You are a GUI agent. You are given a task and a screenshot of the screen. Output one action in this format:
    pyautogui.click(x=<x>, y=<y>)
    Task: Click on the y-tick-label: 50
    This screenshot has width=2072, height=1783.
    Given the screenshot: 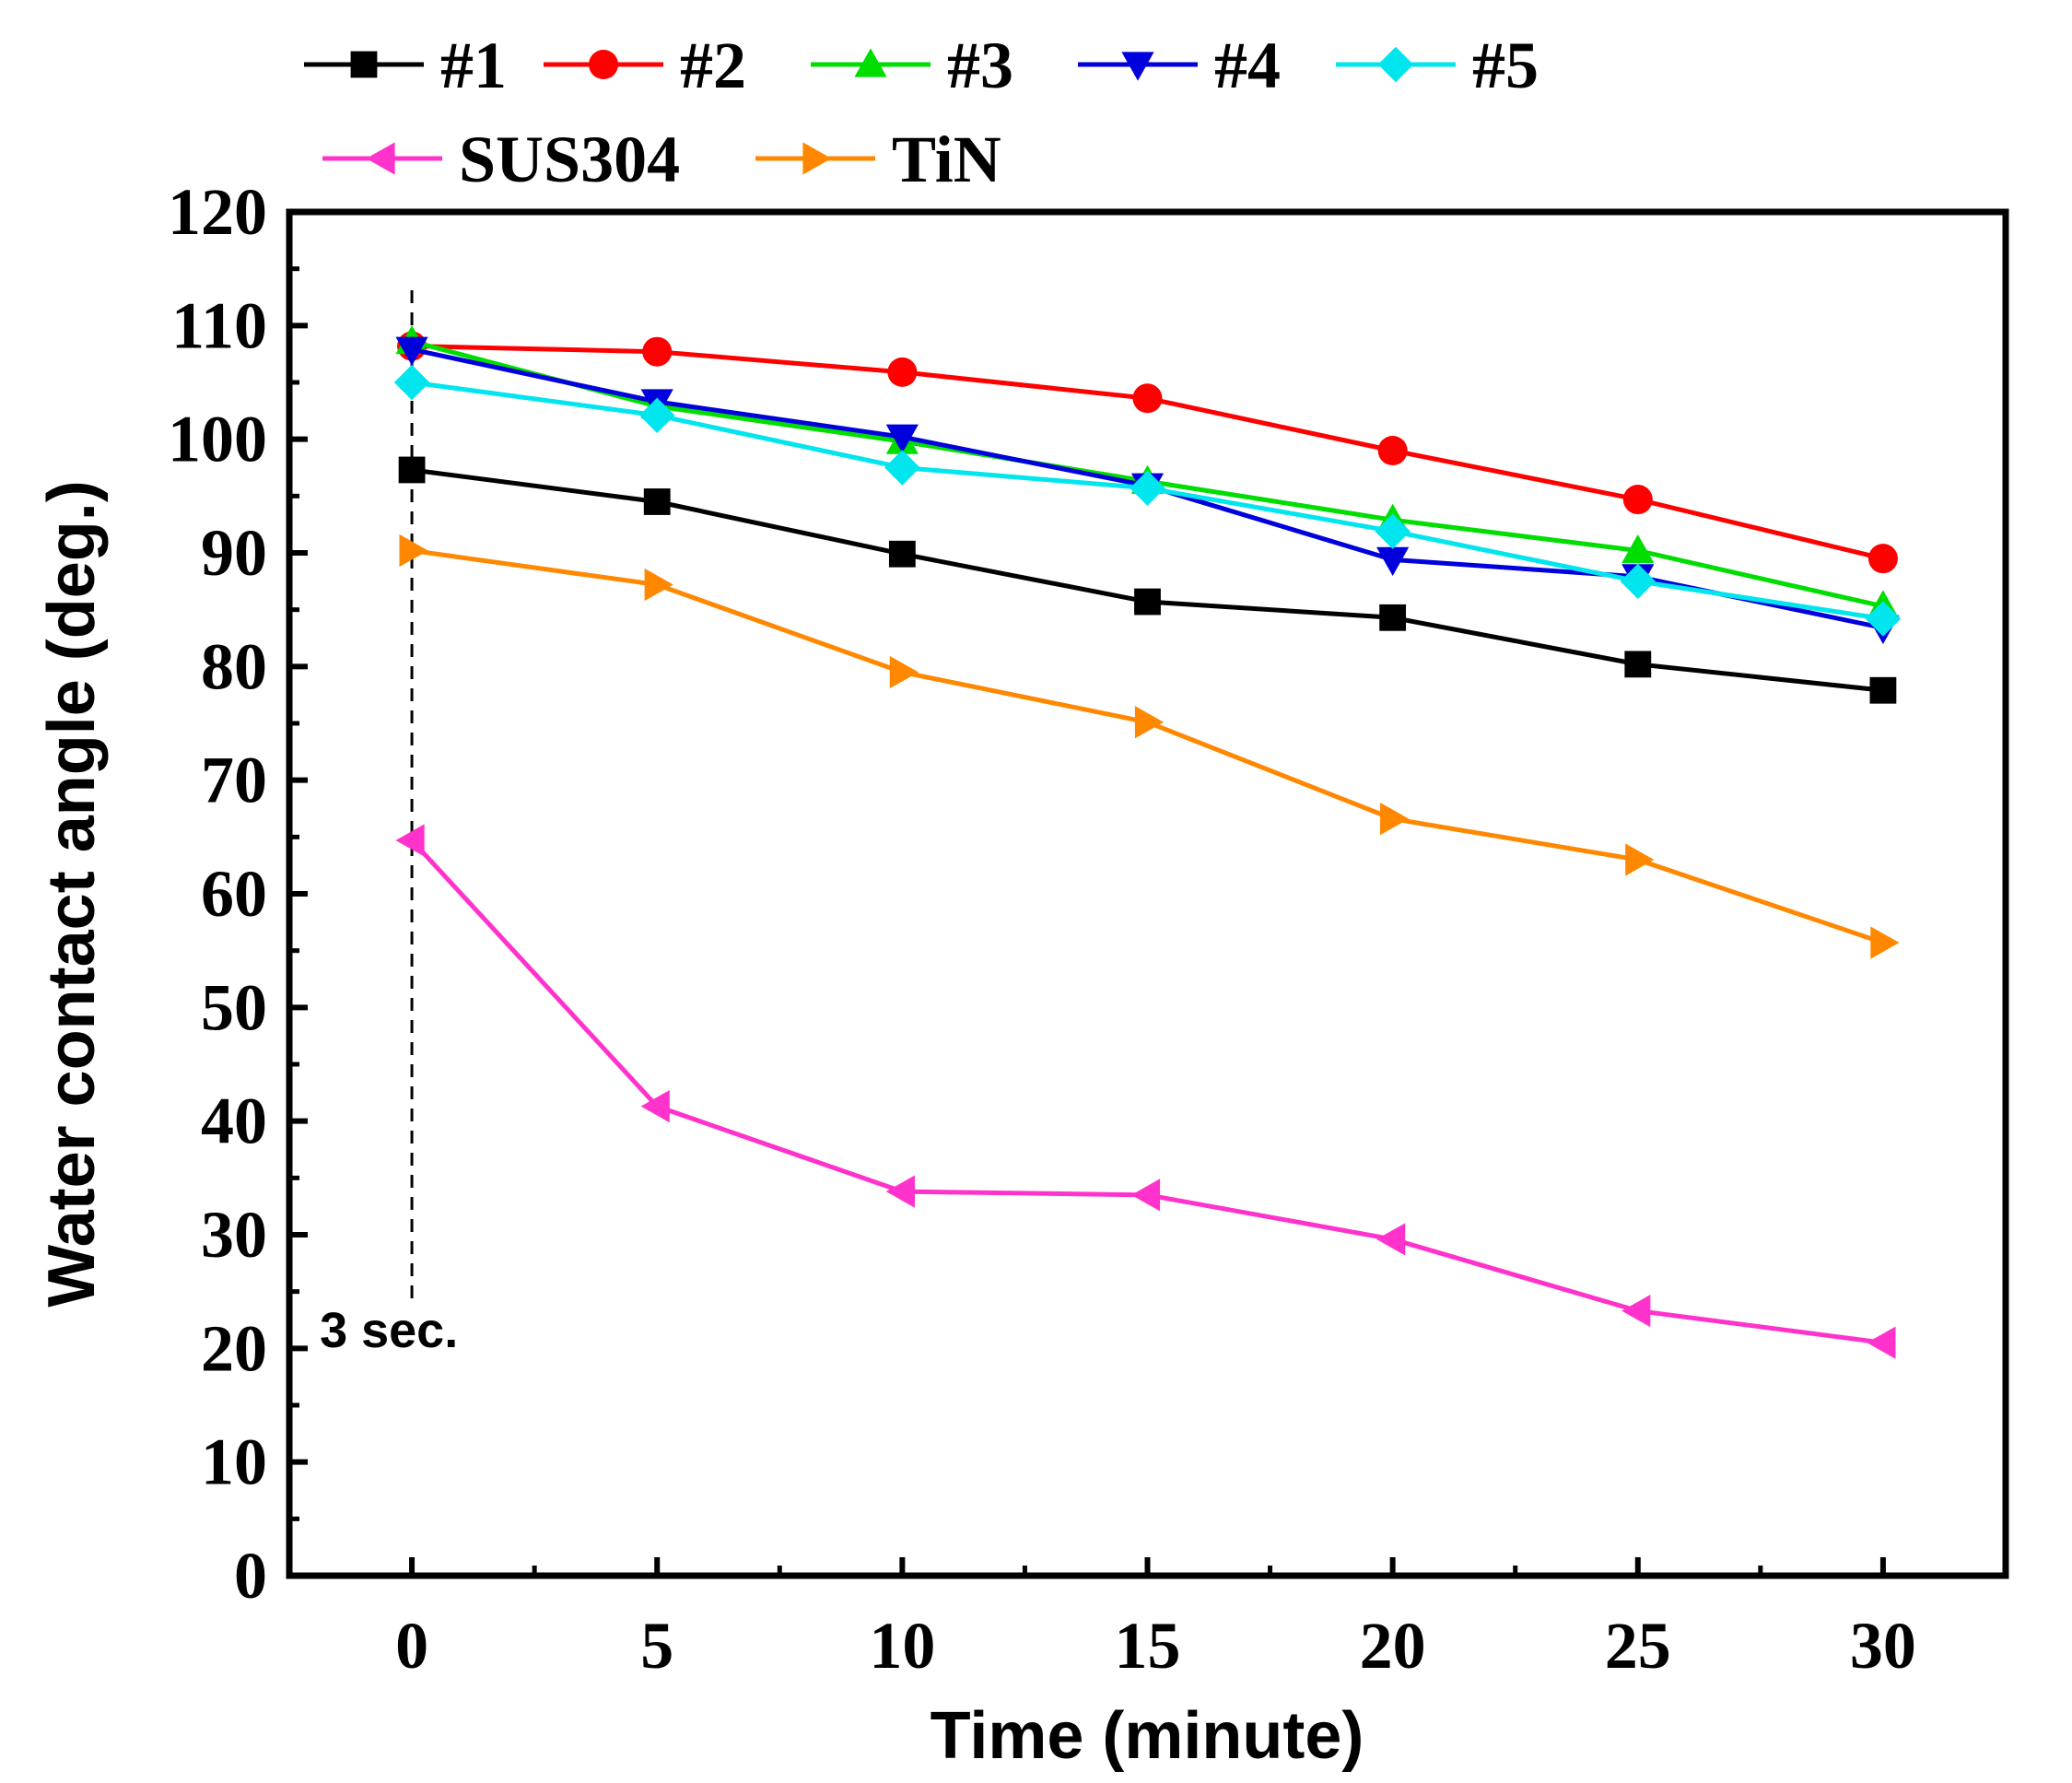 What is the action you would take?
    pyautogui.click(x=234, y=1007)
    